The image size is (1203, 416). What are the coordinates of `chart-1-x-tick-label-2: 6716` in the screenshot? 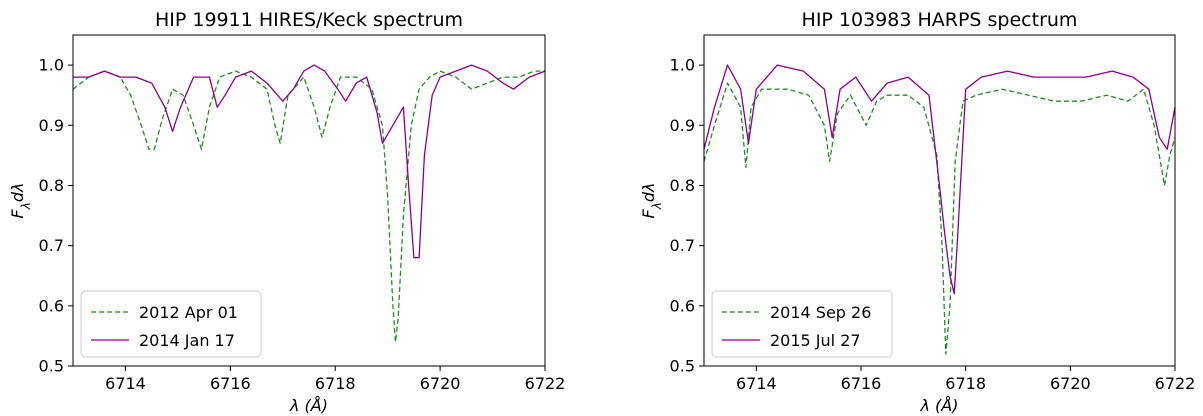 It's located at (230, 383).